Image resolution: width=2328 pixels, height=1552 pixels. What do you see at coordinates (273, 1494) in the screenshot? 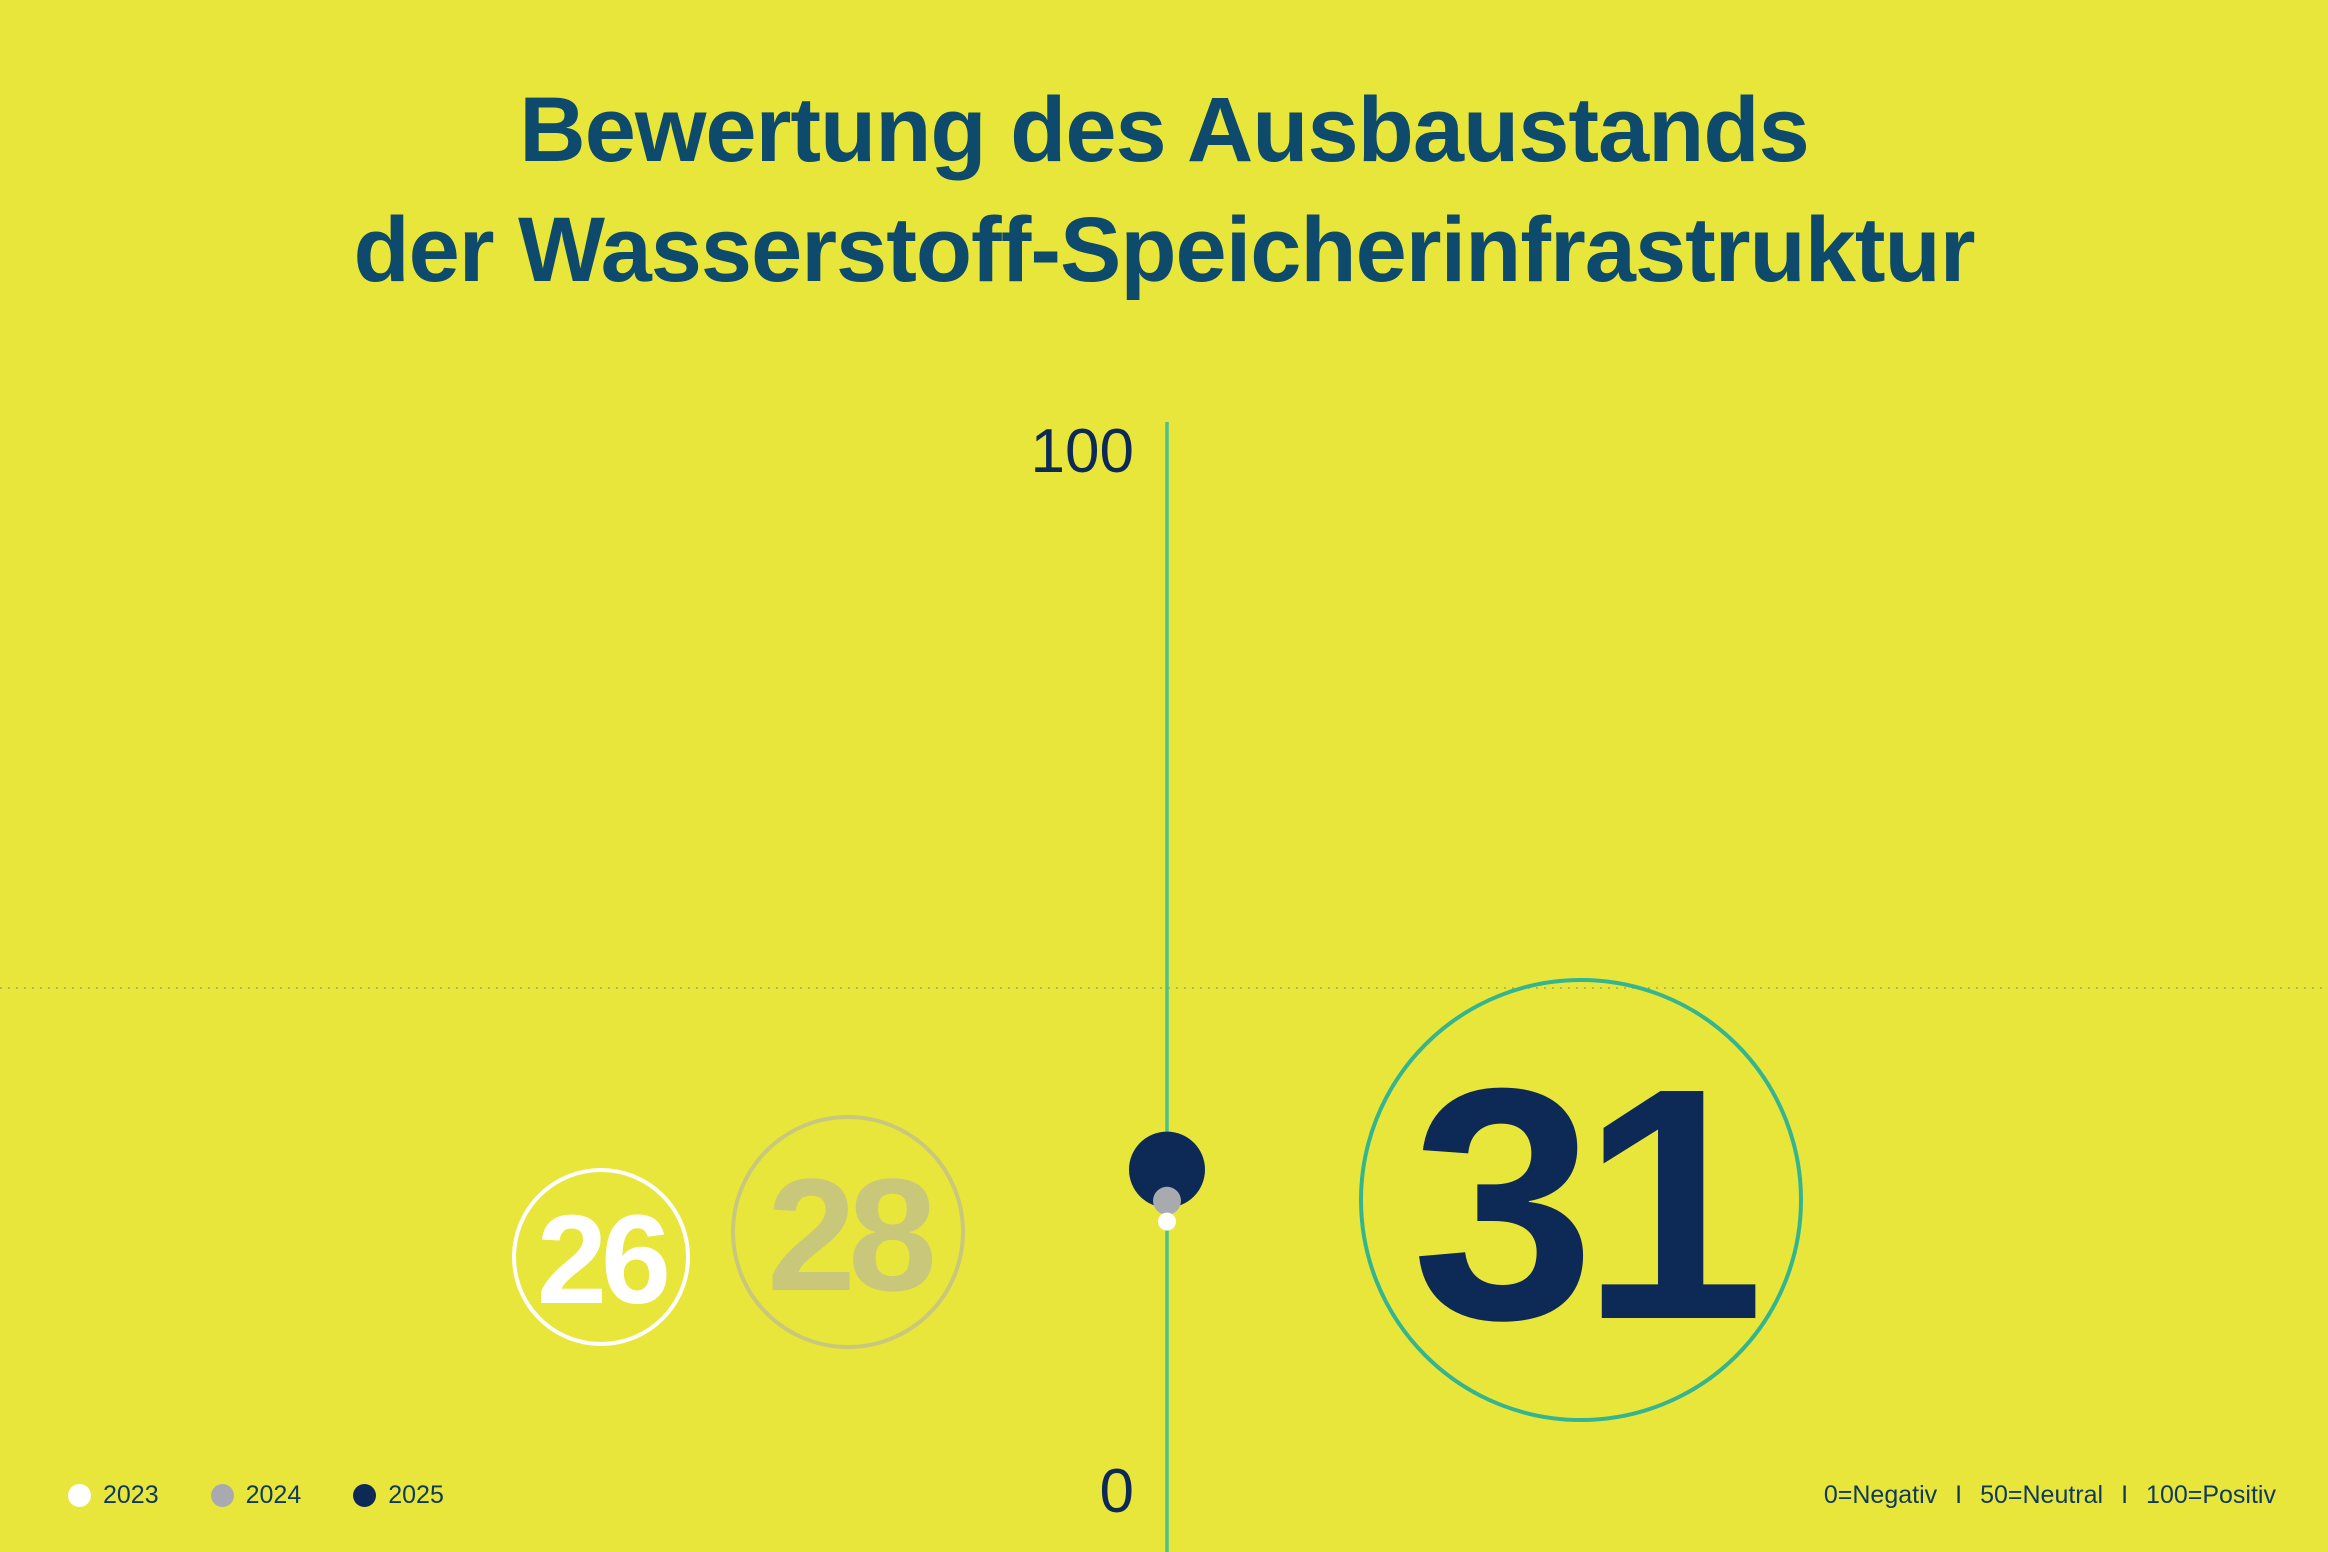
I see `legend-label-2024: 2024` at bounding box center [273, 1494].